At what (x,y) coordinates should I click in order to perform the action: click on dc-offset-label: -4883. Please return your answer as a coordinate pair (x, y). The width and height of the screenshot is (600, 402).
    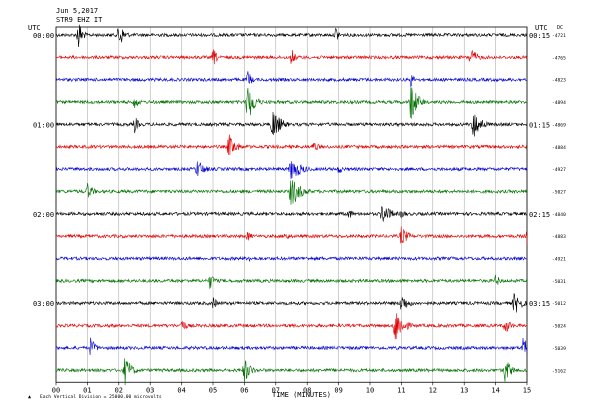
    Looking at the image, I should click on (559, 237).